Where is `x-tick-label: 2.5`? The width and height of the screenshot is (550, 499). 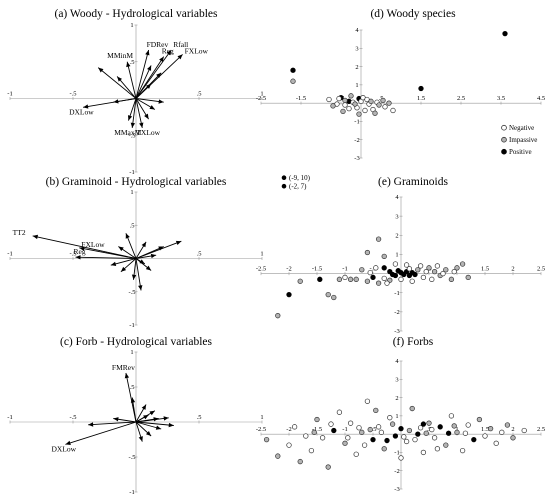
x-tick-label: 2.5 is located at coordinates (541, 429).